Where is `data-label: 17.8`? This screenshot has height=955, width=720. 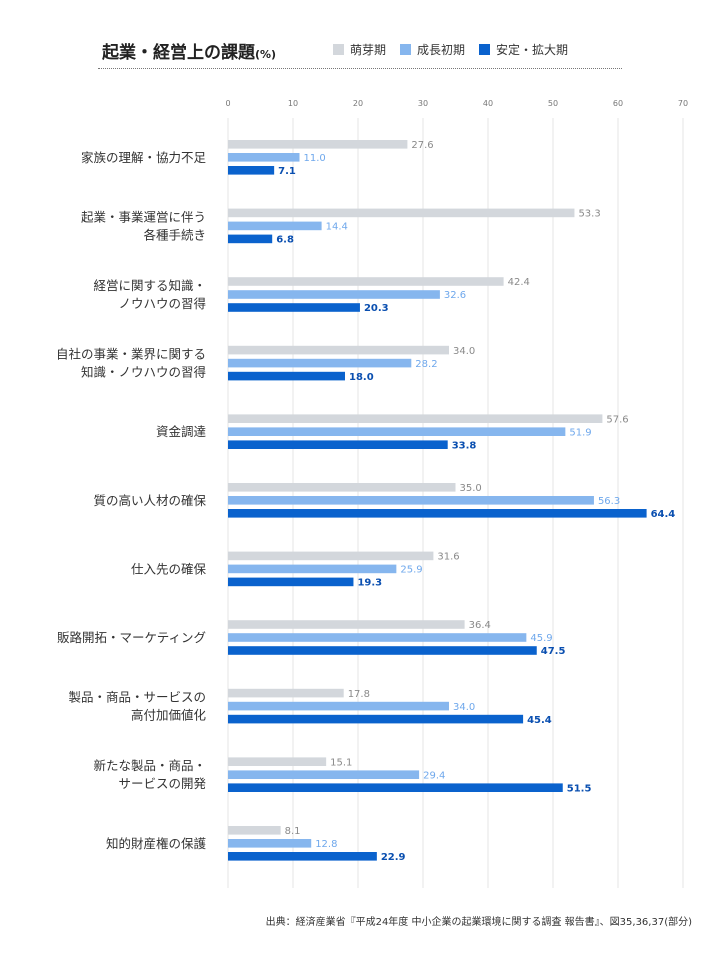
data-label: 17.8 is located at coordinates (359, 694).